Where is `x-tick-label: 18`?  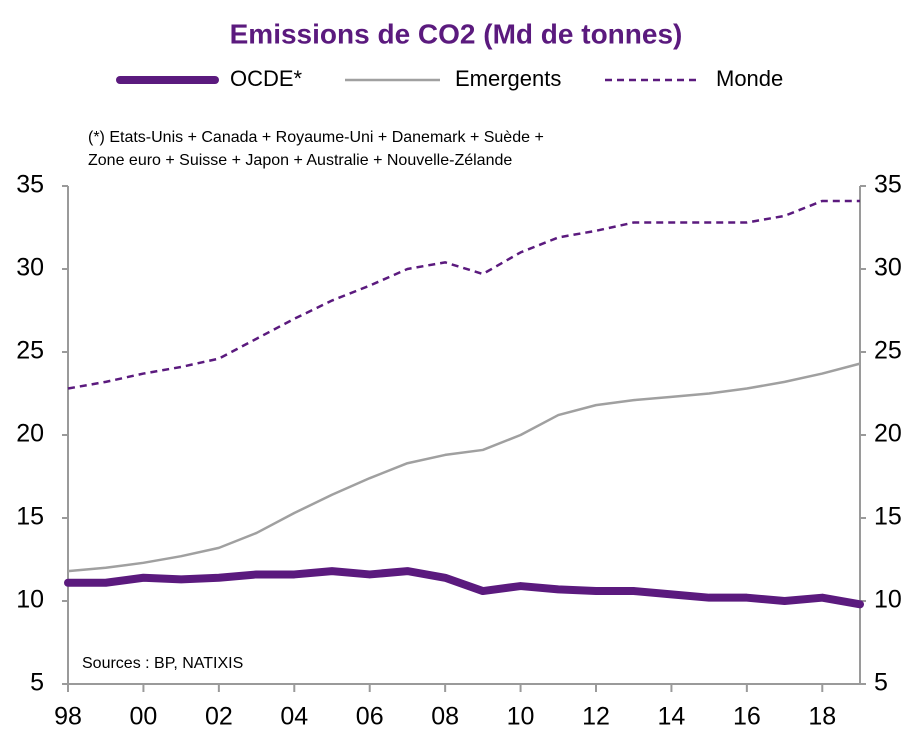
x-tick-label: 18 is located at coordinates (822, 717).